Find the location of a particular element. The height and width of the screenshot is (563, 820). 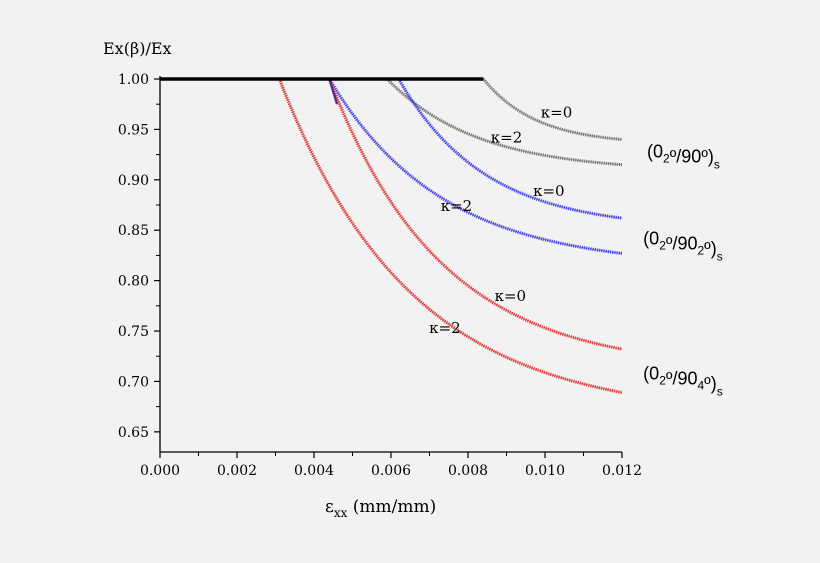

laminate-open-1: (0 is located at coordinates (651, 238).